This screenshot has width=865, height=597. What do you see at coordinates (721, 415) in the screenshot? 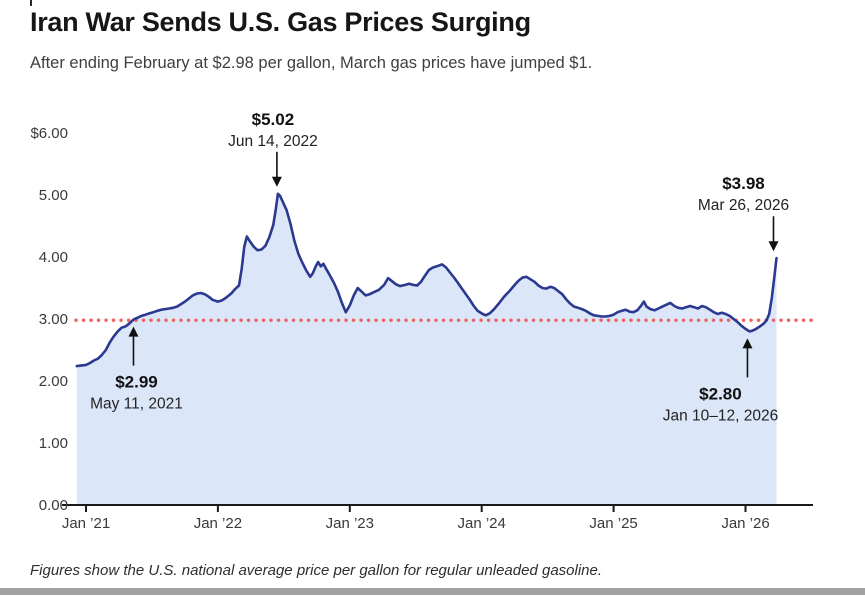
I see `annotation-date: Jan 10–12, 2026` at bounding box center [721, 415].